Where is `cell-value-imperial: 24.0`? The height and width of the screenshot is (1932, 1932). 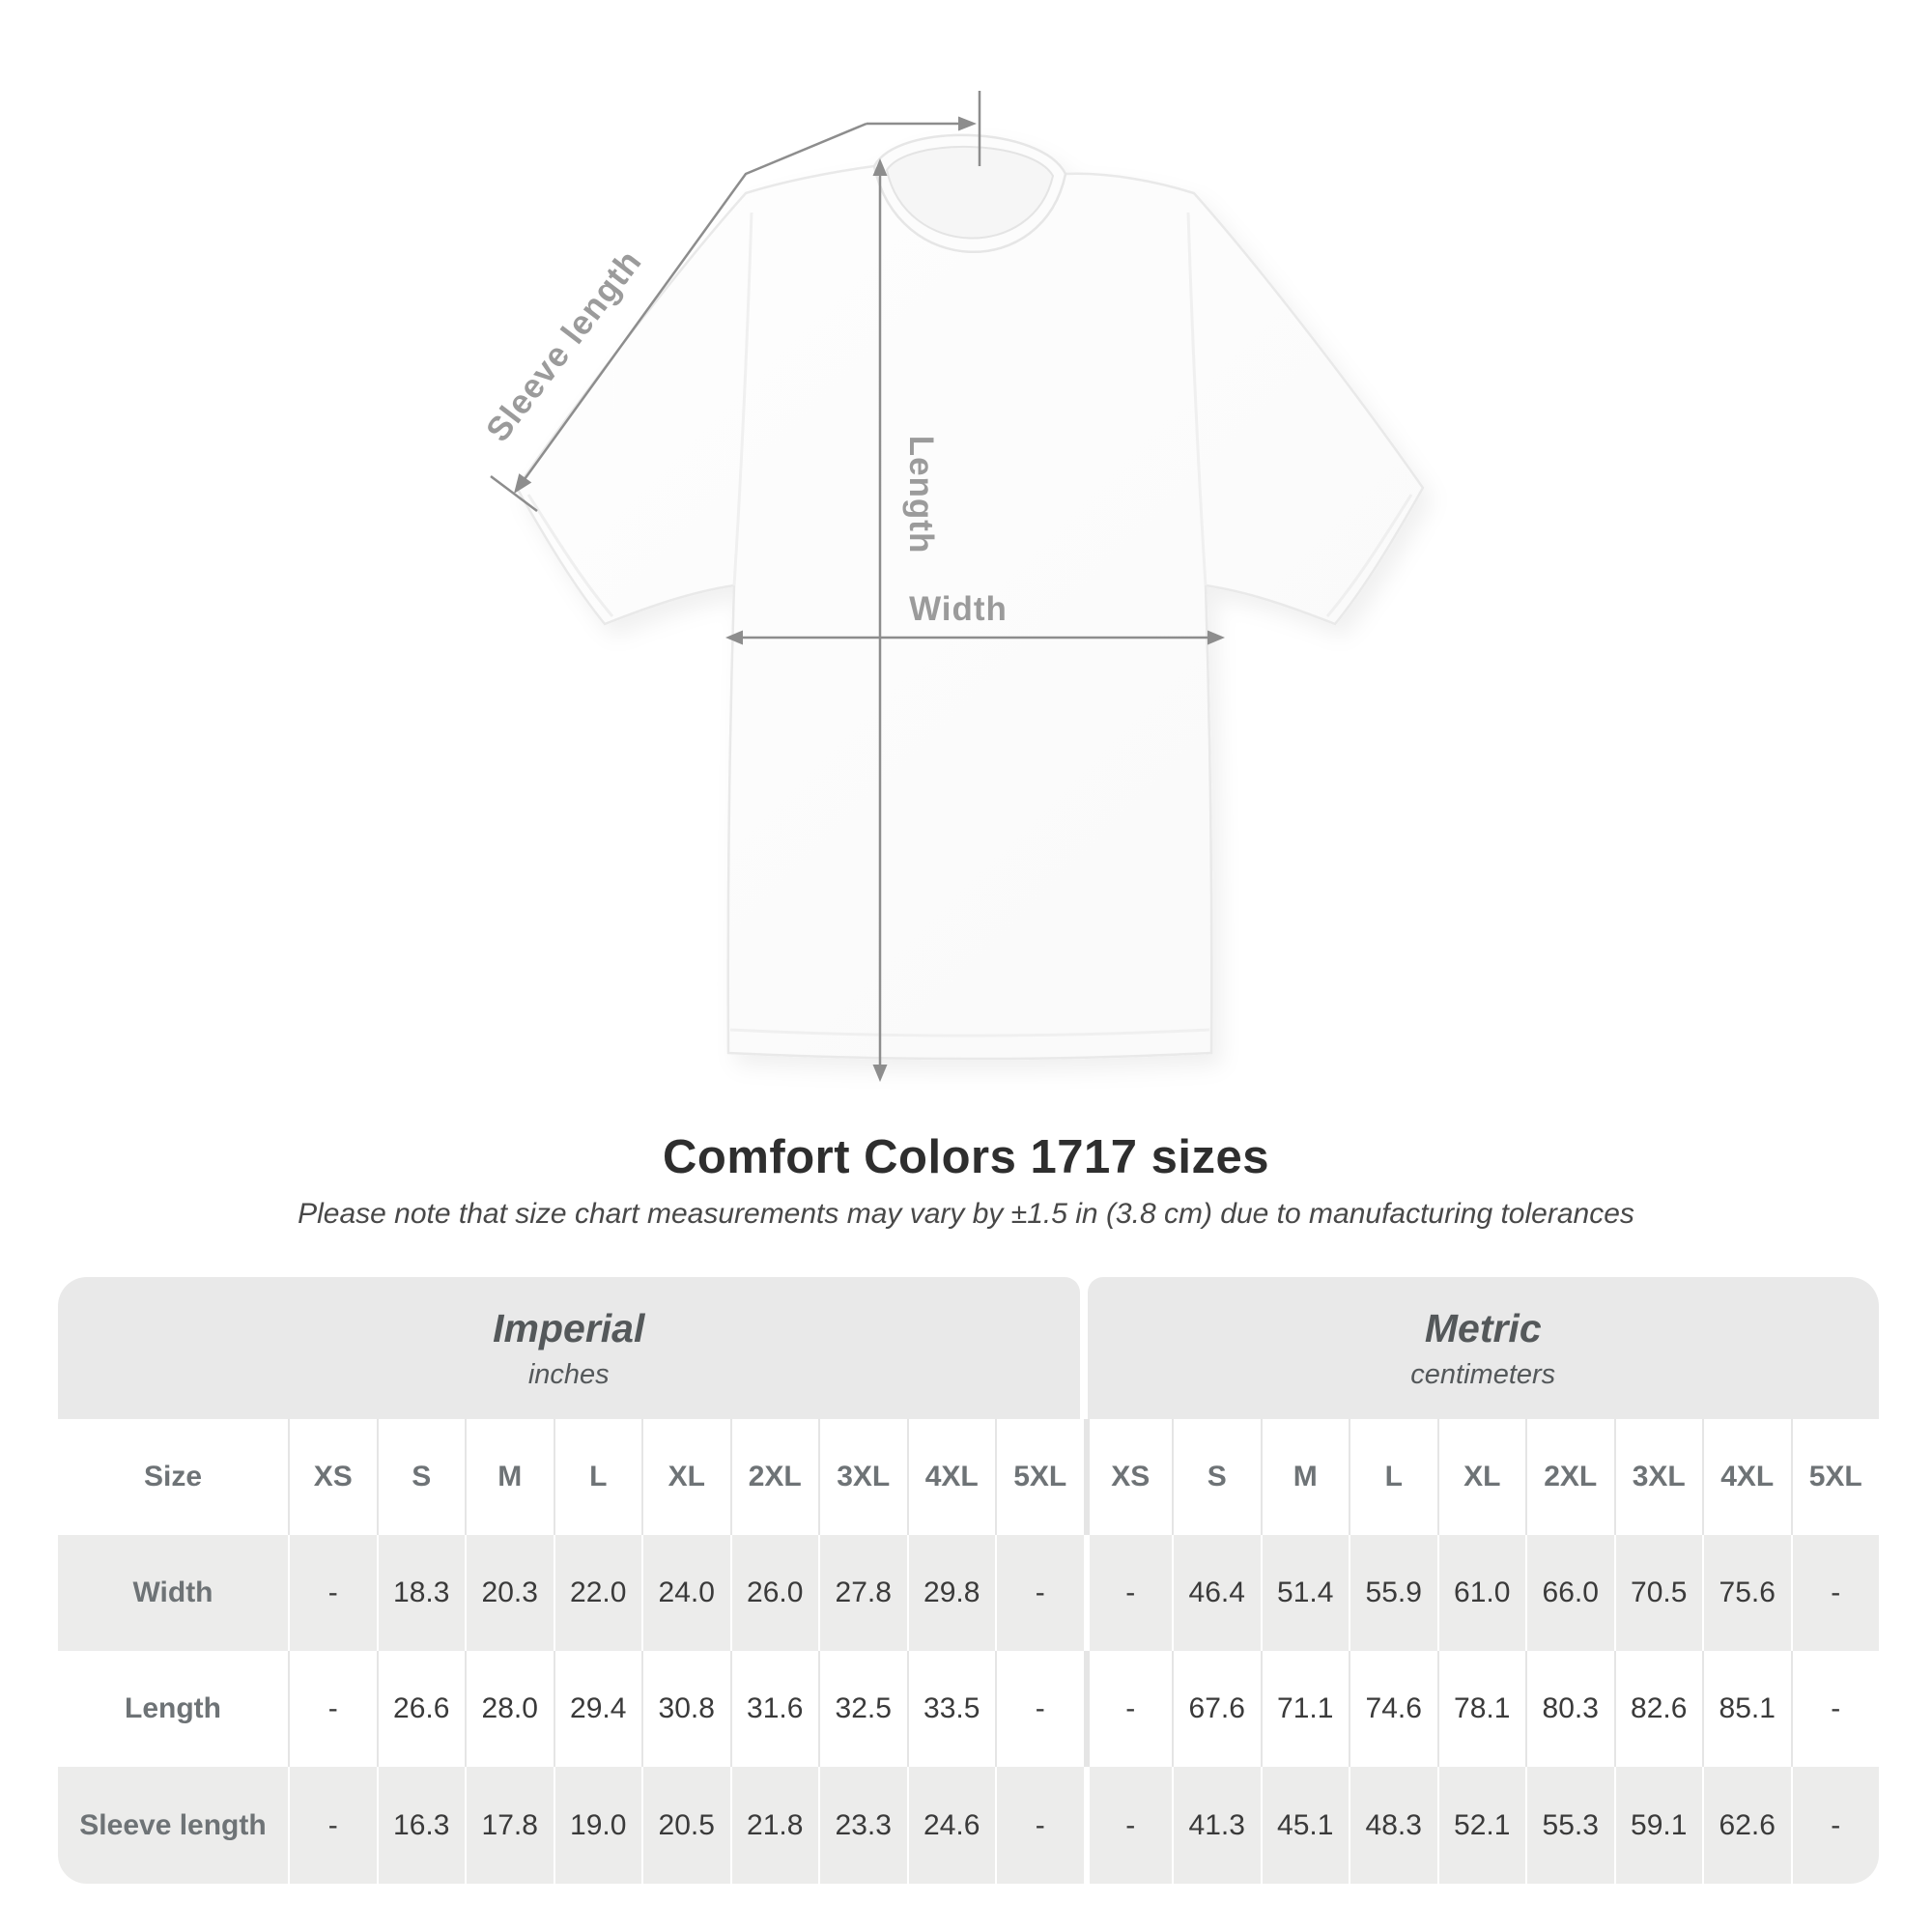
cell-value-imperial: 24.0 is located at coordinates (685, 1593).